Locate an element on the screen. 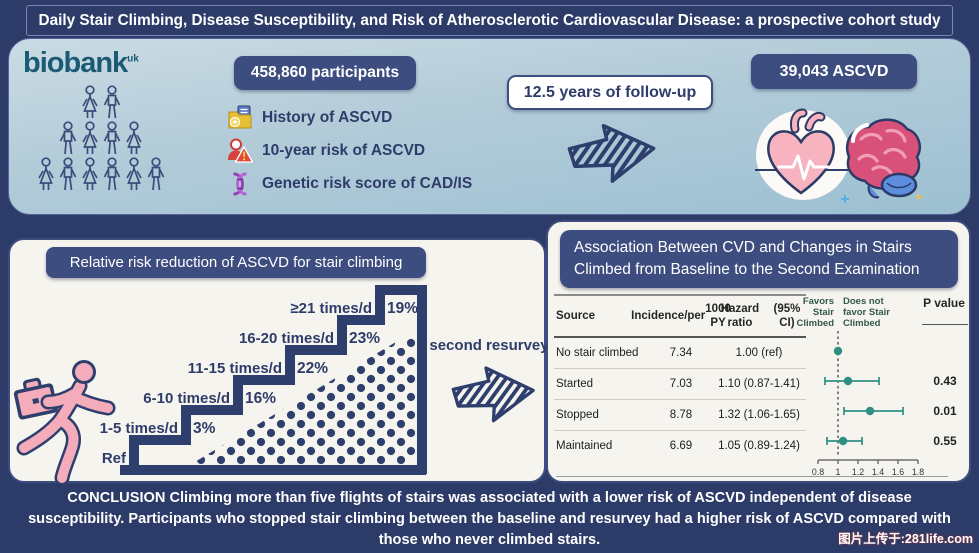  table-row: Started 7.03 1.10 (0.87-1.41) is located at coordinates (680, 384).